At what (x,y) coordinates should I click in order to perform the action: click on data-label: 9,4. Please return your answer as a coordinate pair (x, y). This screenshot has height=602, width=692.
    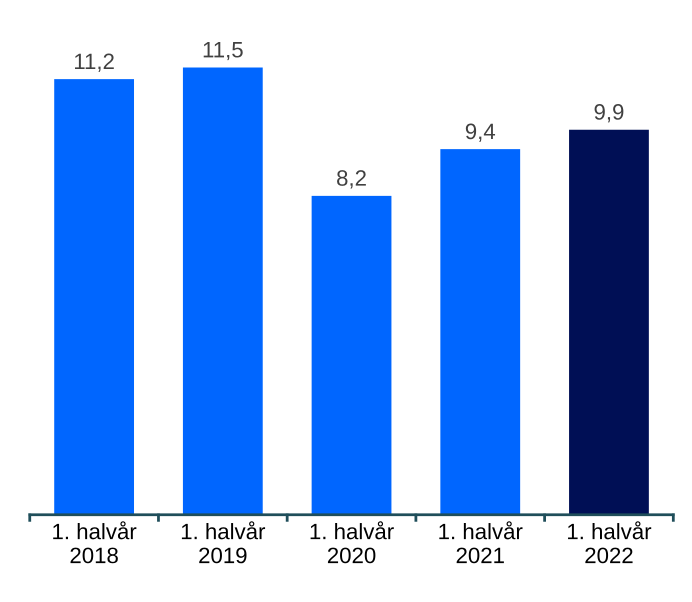
    Looking at the image, I should click on (481, 132).